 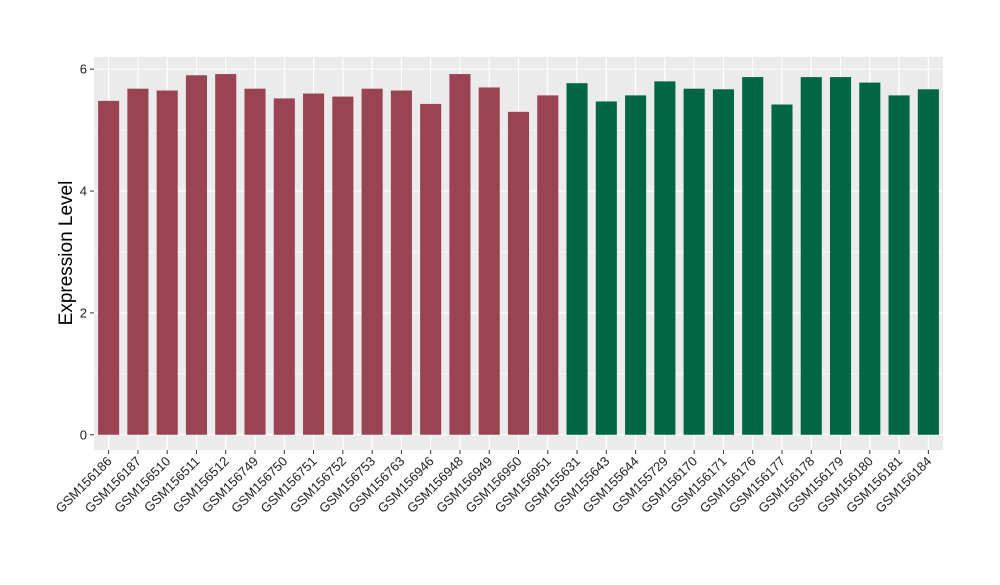 I want to click on bar-GSM156184, so click(x=928, y=262).